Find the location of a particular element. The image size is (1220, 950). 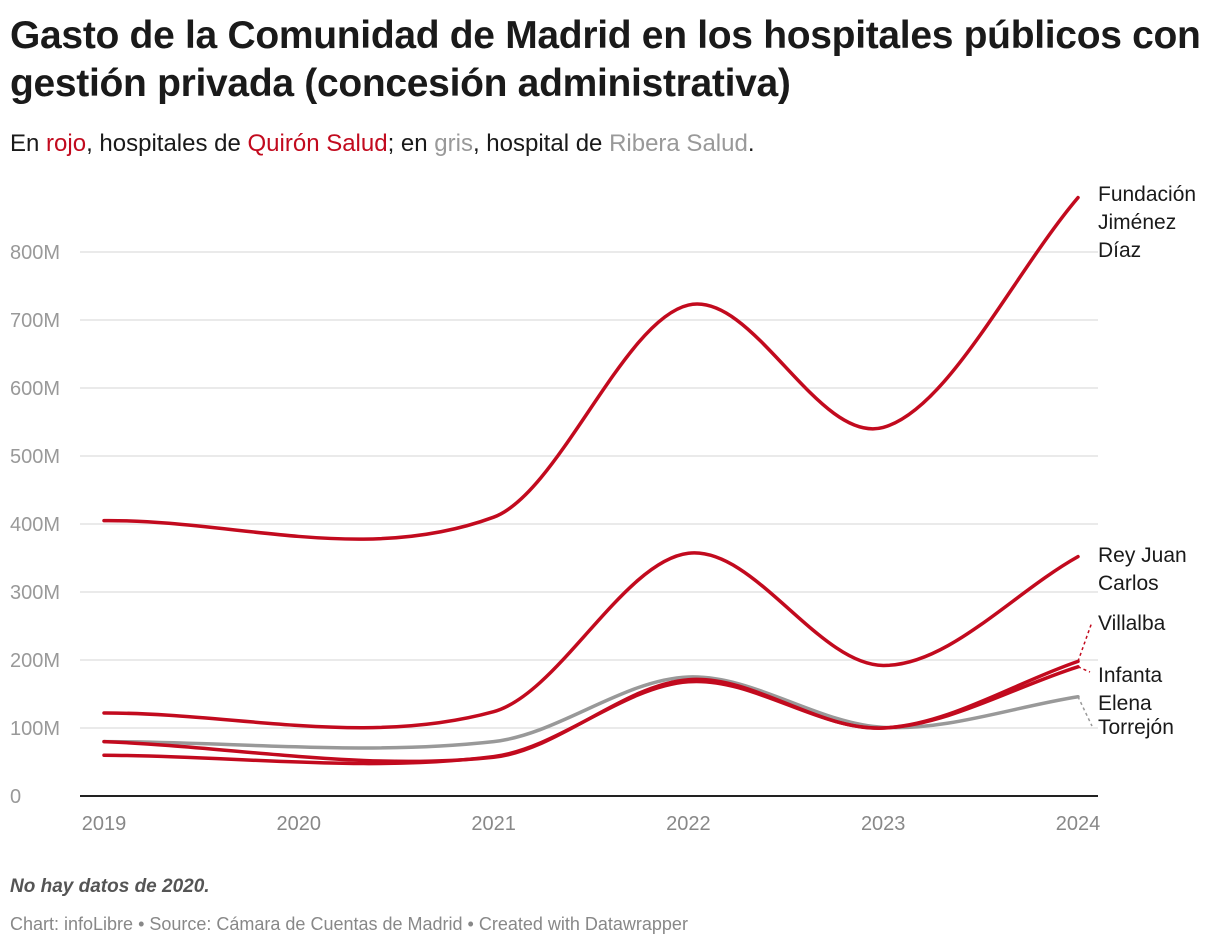

y-tick-label: 200M is located at coordinates (35, 661).